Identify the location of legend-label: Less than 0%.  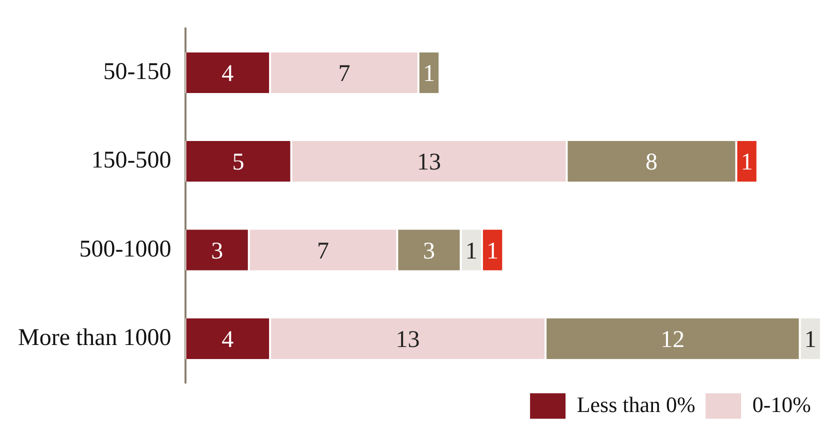
(636, 404).